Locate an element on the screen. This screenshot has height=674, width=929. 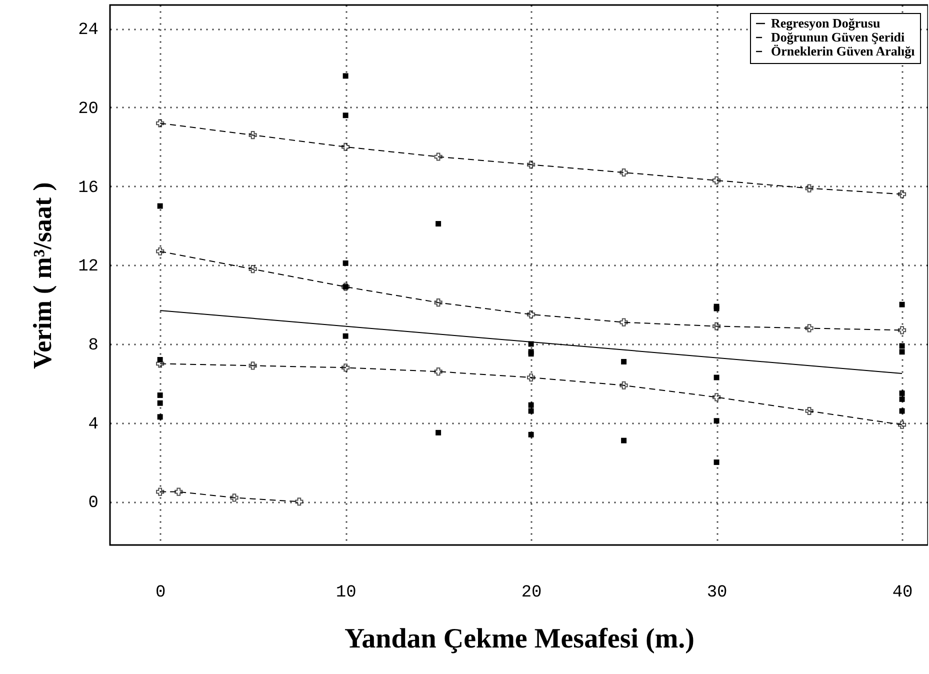
legend-label: Doğrunun Güven Şeridi is located at coordinates (838, 37).